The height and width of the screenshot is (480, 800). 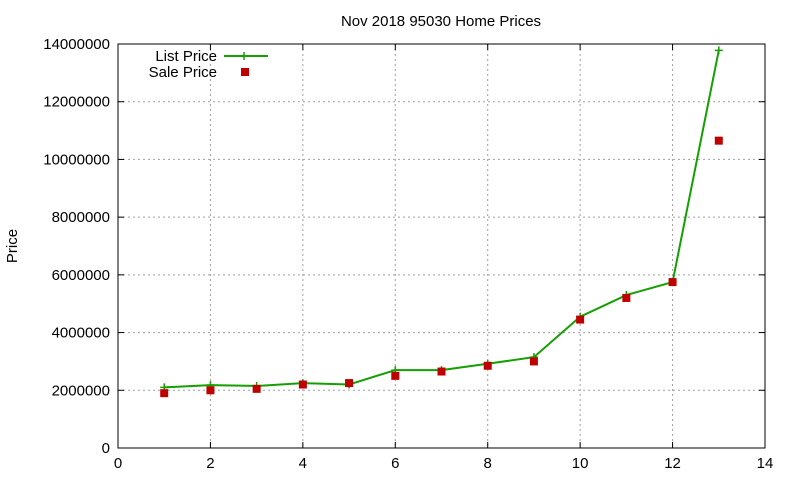 What do you see at coordinates (244, 56) in the screenshot?
I see `legend-marker-list-price` at bounding box center [244, 56].